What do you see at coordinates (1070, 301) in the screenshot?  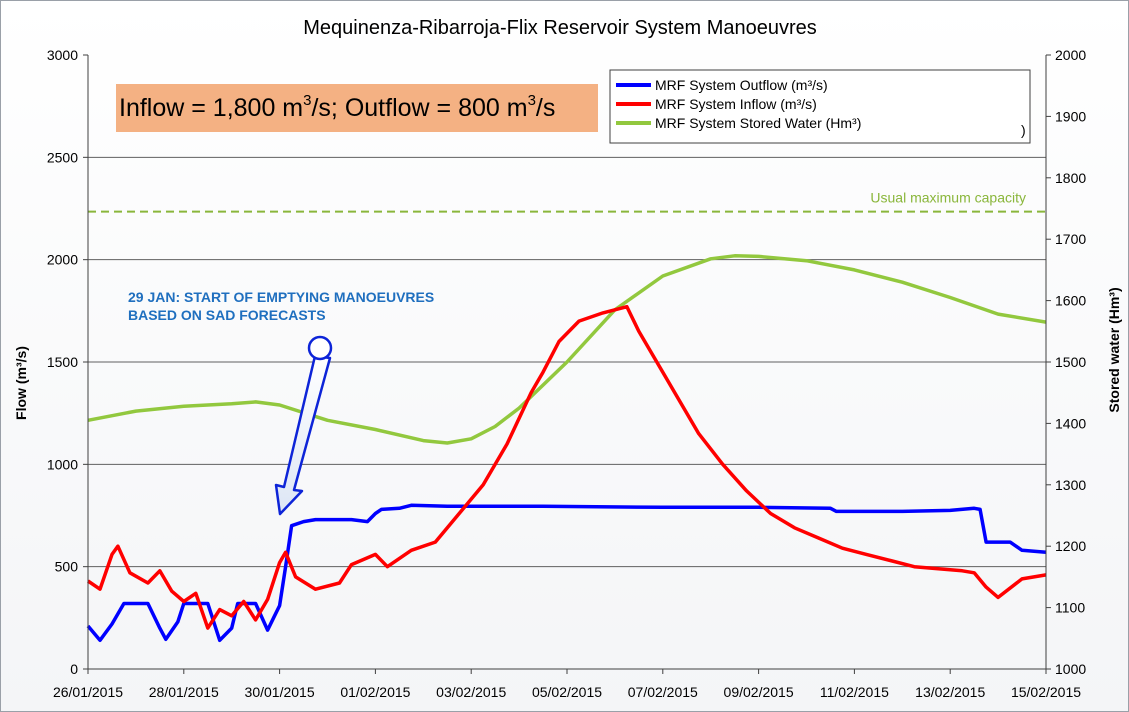 I see `y2-tick-label: 1600` at bounding box center [1070, 301].